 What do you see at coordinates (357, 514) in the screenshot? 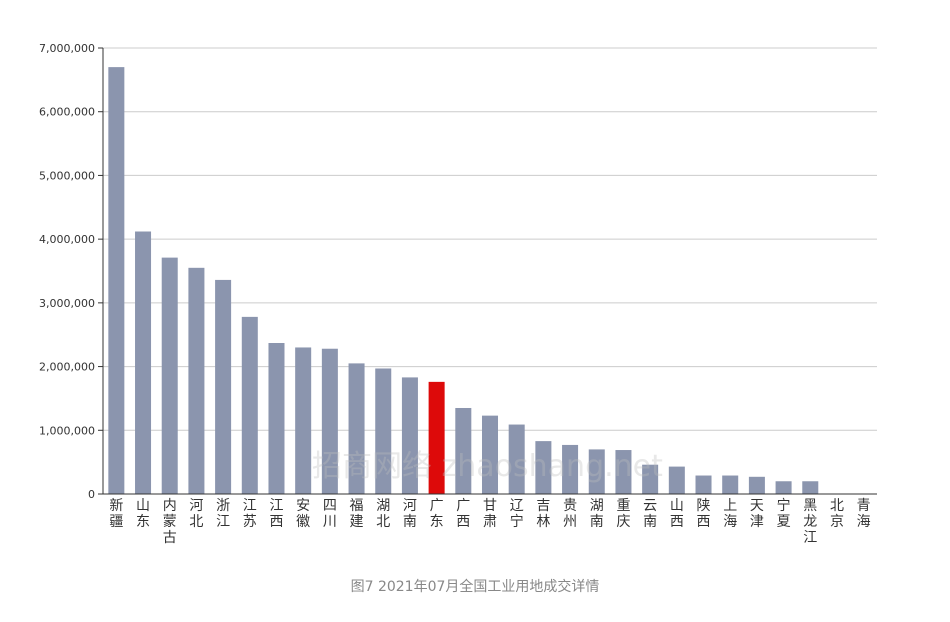
I see `x-category-label: 福建` at bounding box center [357, 514].